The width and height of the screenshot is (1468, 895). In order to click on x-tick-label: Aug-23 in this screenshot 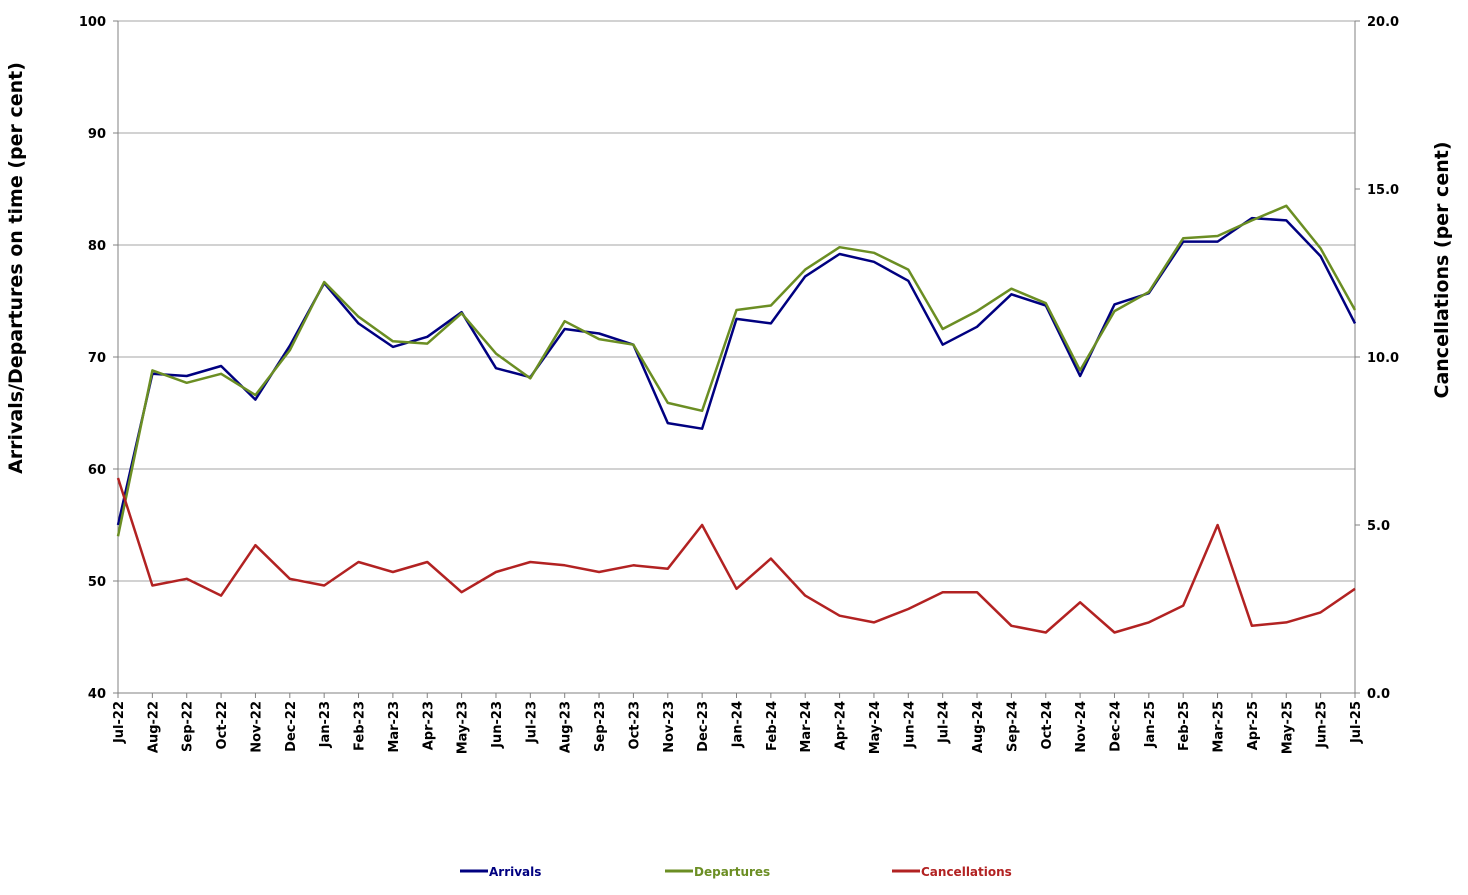, I will do `click(566, 727)`.